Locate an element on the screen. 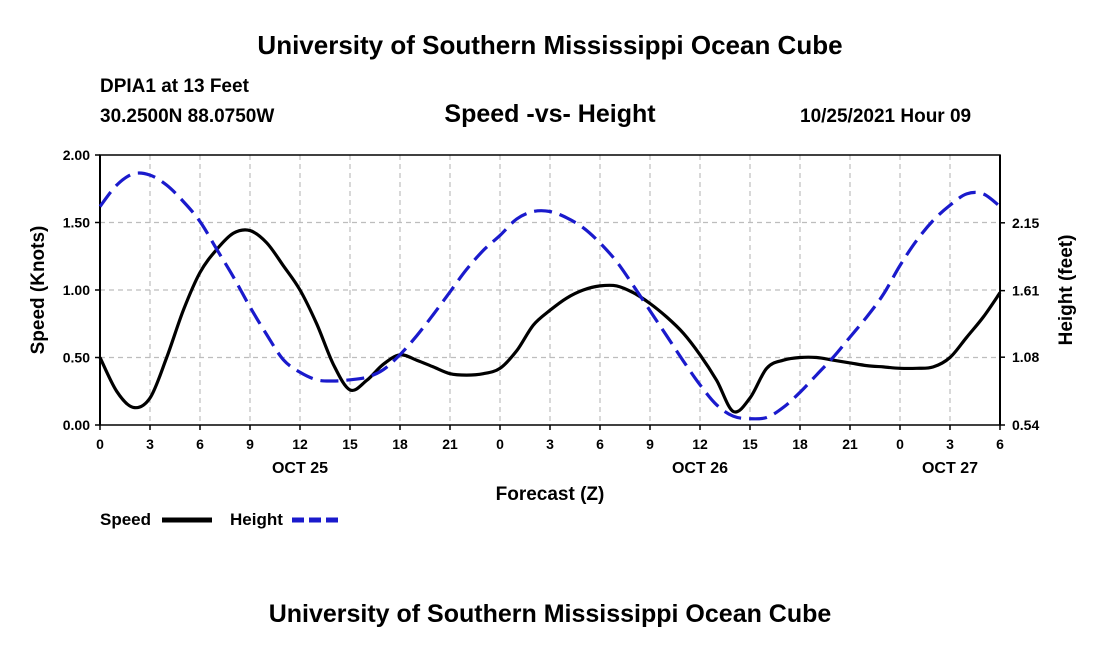  legend-height-label: Height is located at coordinates (256, 519).